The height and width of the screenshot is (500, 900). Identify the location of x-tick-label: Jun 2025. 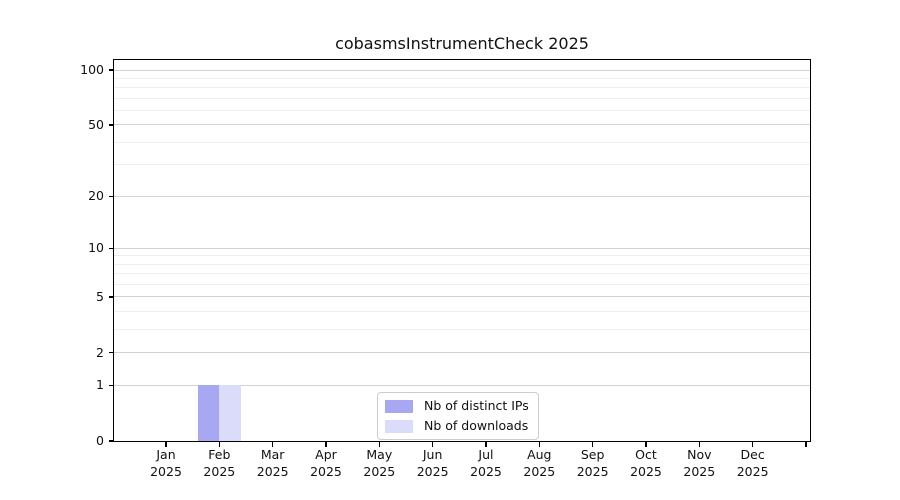
(433, 463).